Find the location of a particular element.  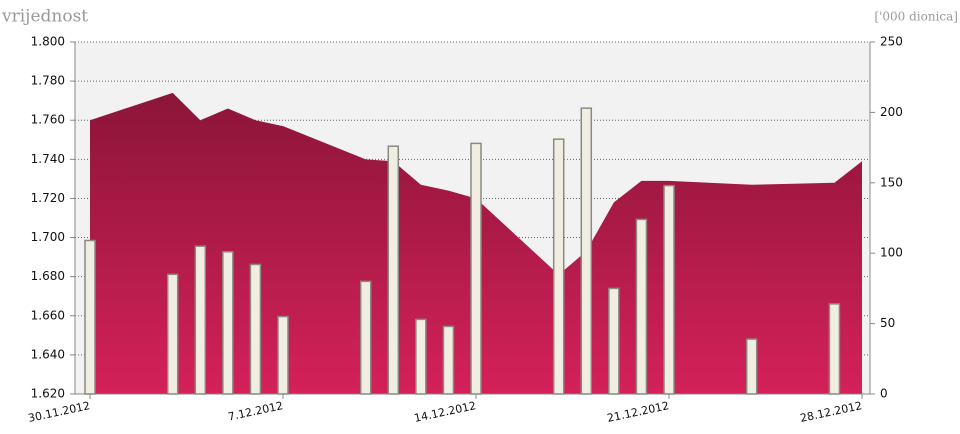

y-axis-title: vrijednost is located at coordinates (44, 17).